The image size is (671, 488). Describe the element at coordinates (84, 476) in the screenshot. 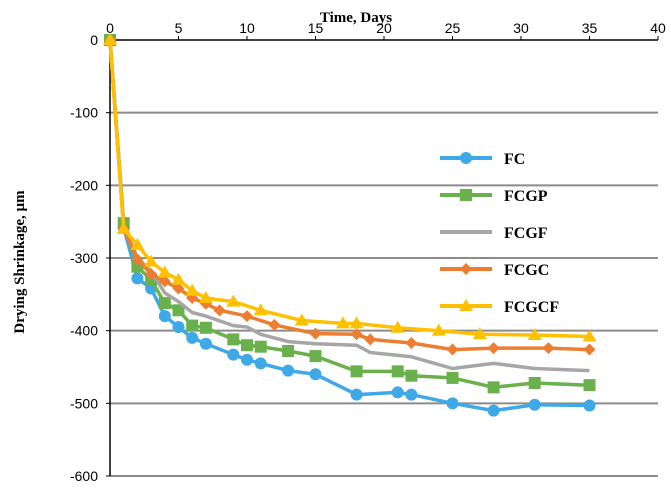

I see `y-tick-label: -600` at that location.